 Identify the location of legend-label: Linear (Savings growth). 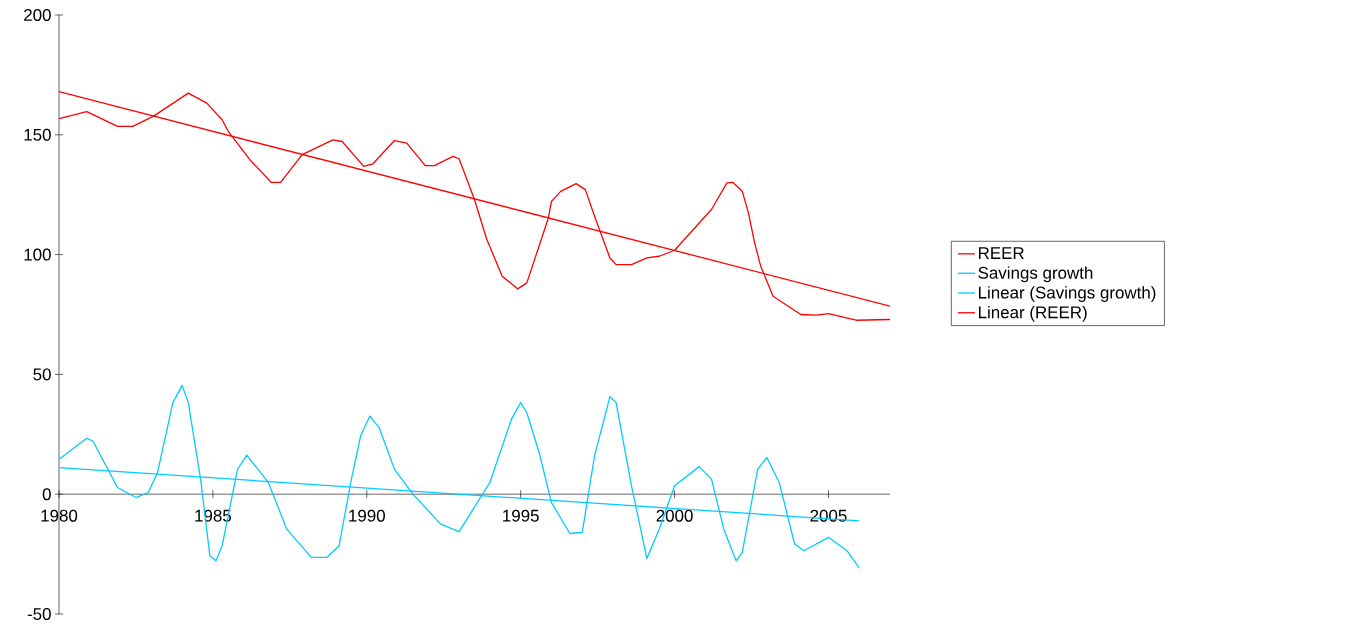
(1067, 294).